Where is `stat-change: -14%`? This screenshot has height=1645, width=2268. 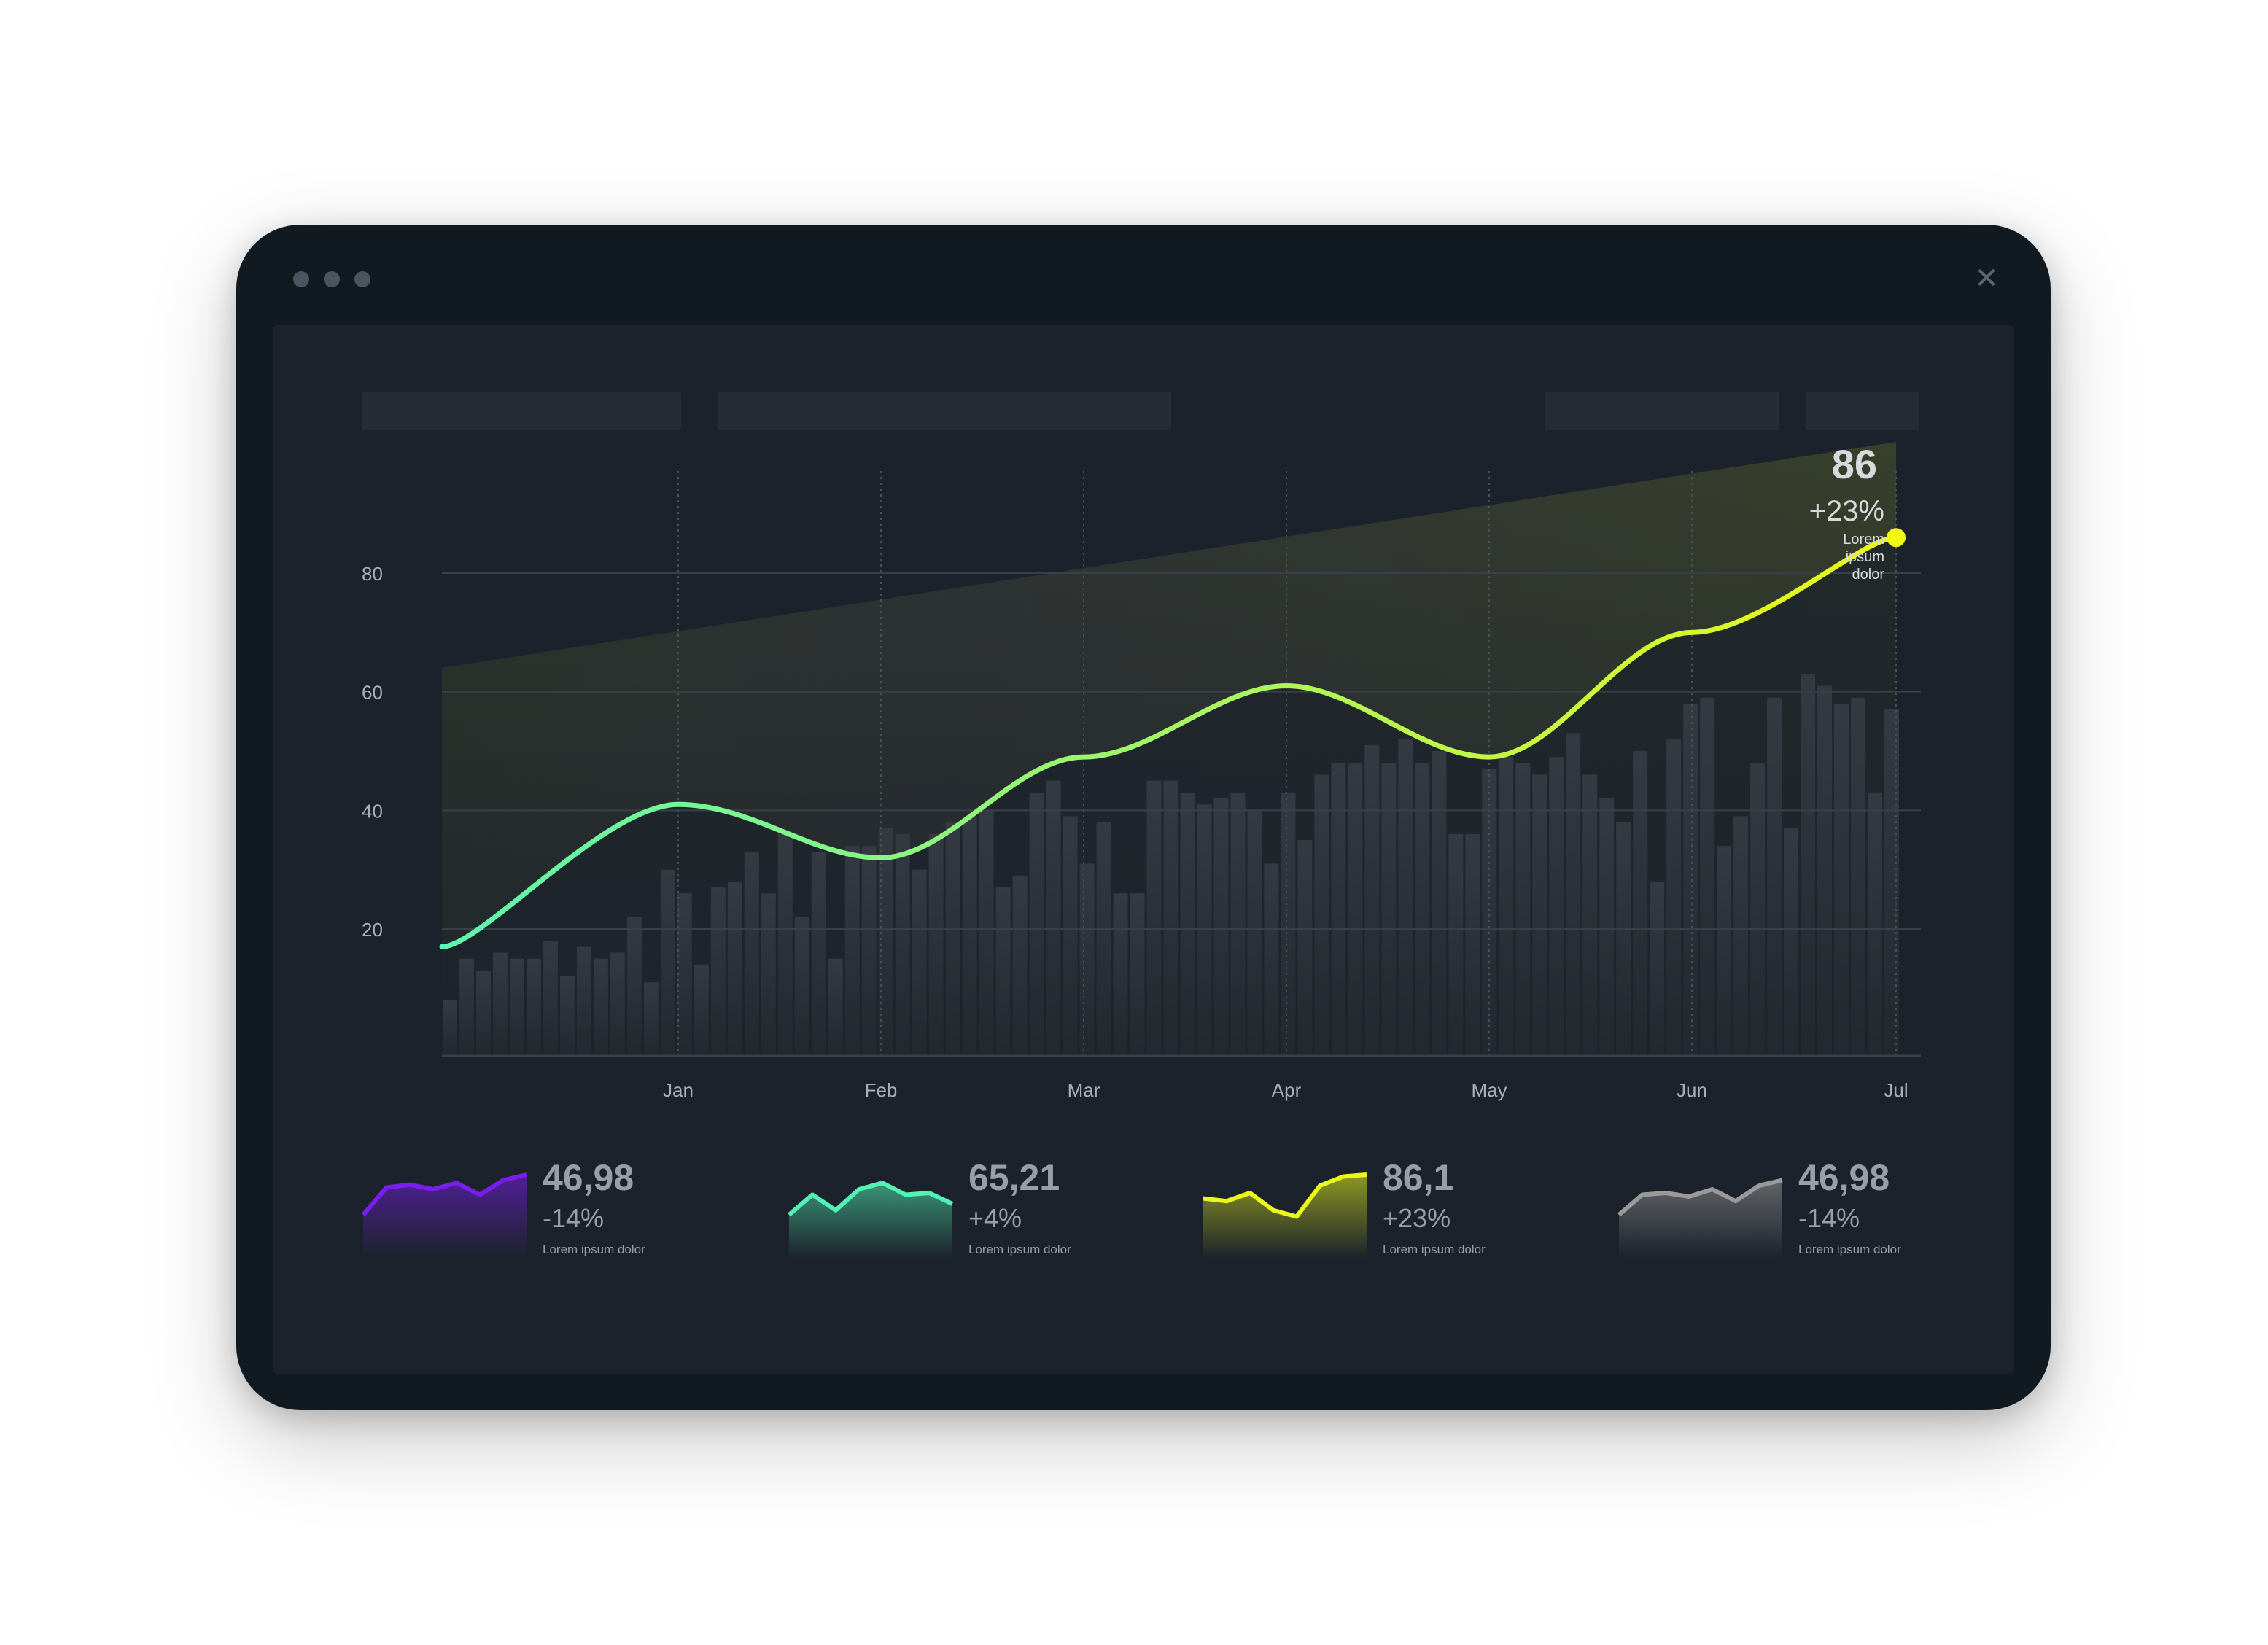
stat-change: -14% is located at coordinates (1829, 1218).